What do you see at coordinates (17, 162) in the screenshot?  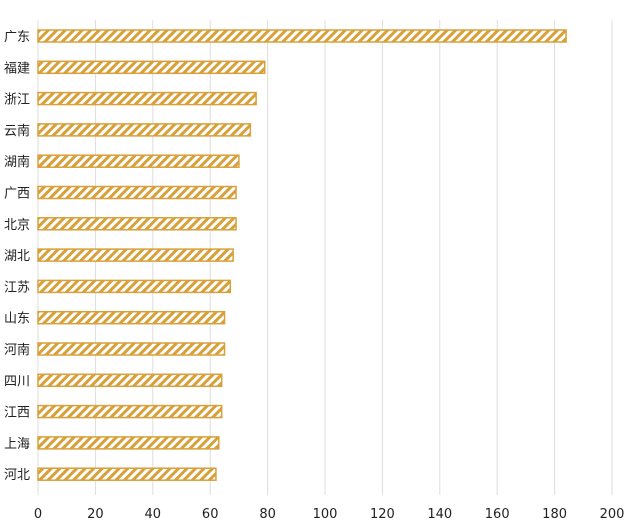 I see `category-label: 湖南` at bounding box center [17, 162].